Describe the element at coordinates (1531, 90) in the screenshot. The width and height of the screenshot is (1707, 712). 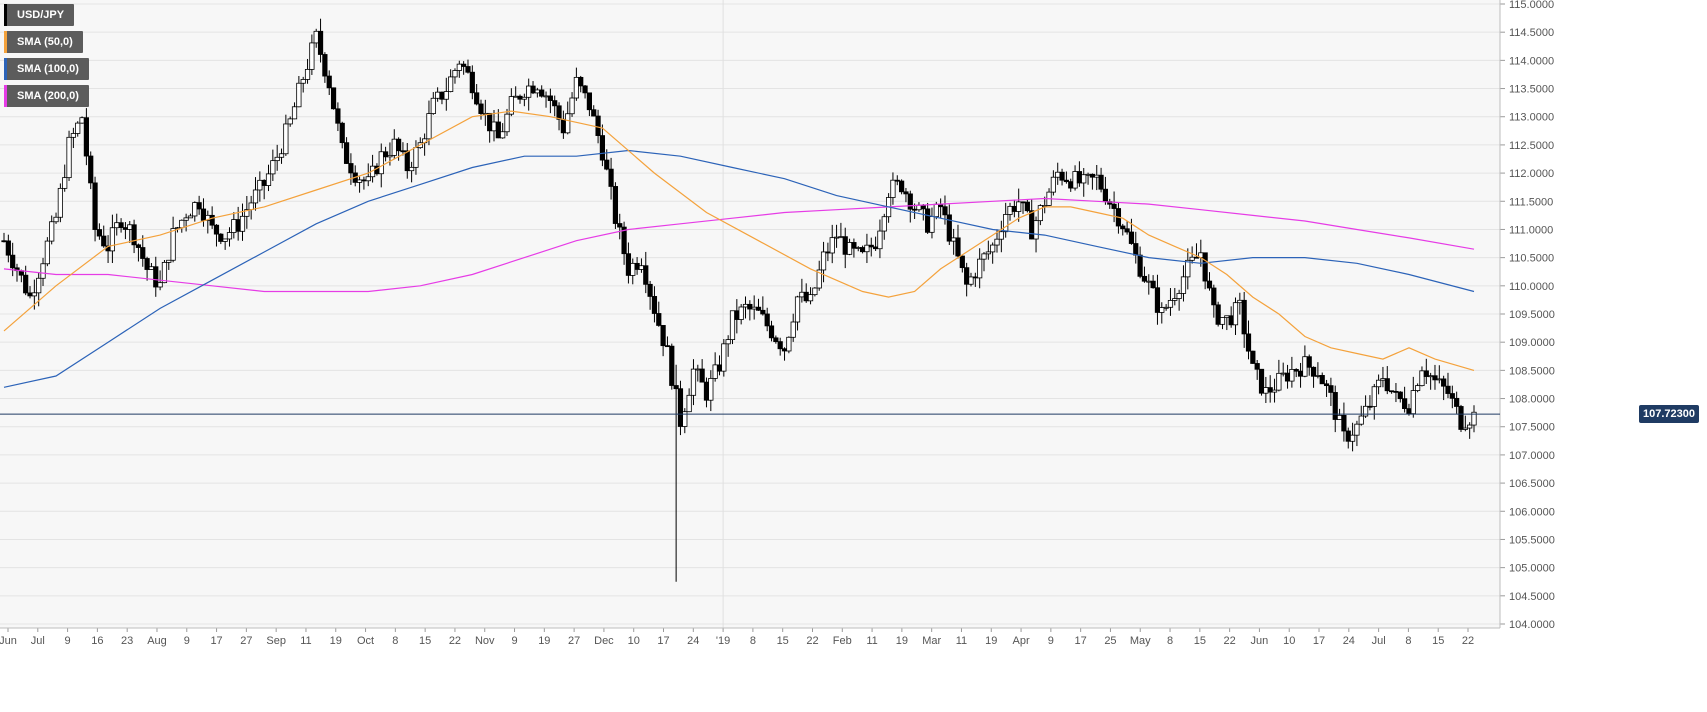
I see `y-tick-label: 113.5000` at that location.